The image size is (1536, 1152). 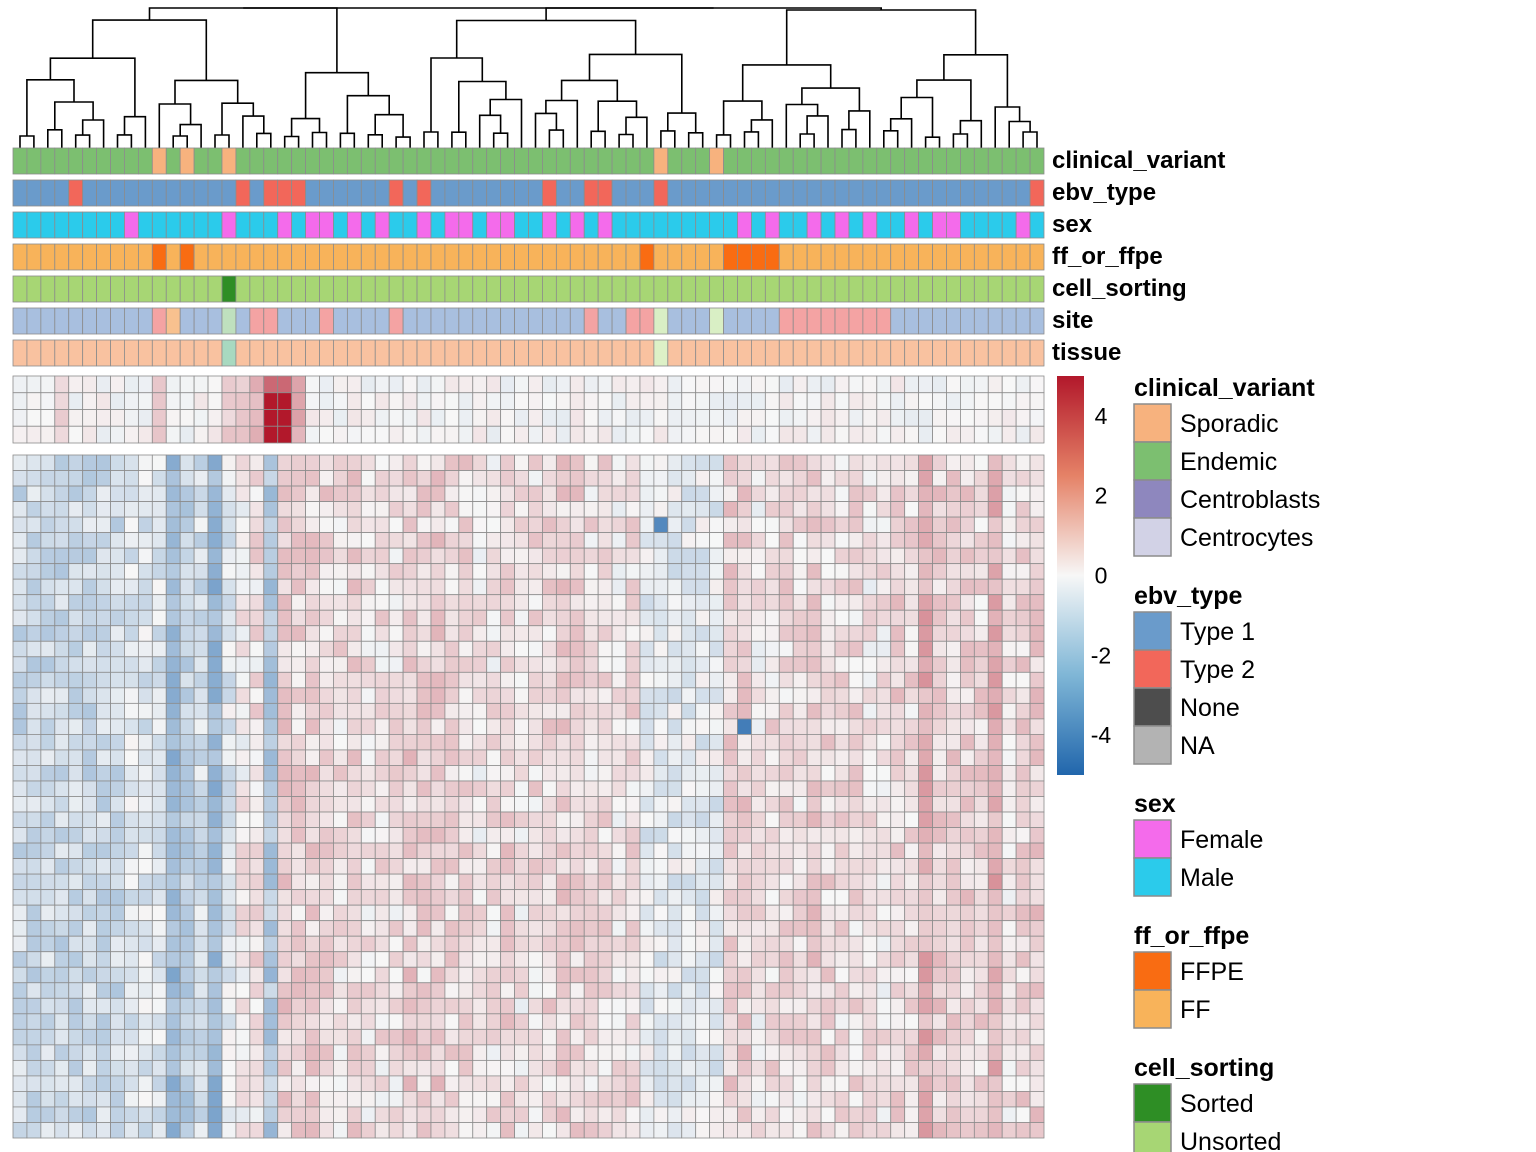 I want to click on ebv_type-cell, so click(x=466, y=193).